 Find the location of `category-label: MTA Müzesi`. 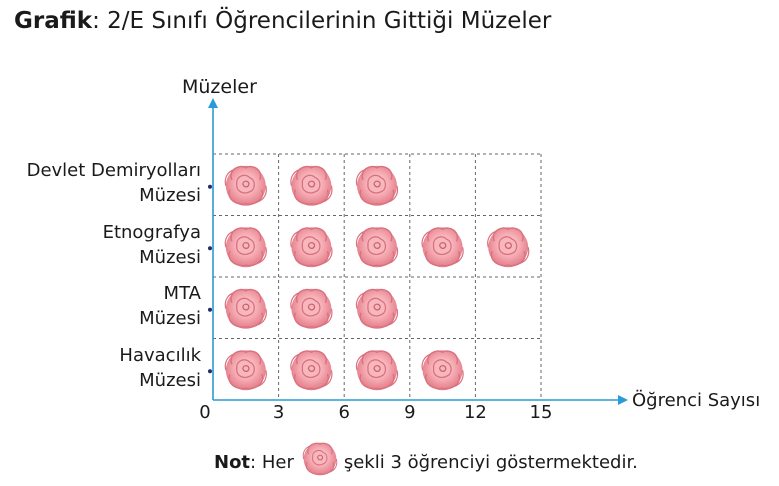

category-label: MTA Müzesi is located at coordinates (170, 306).